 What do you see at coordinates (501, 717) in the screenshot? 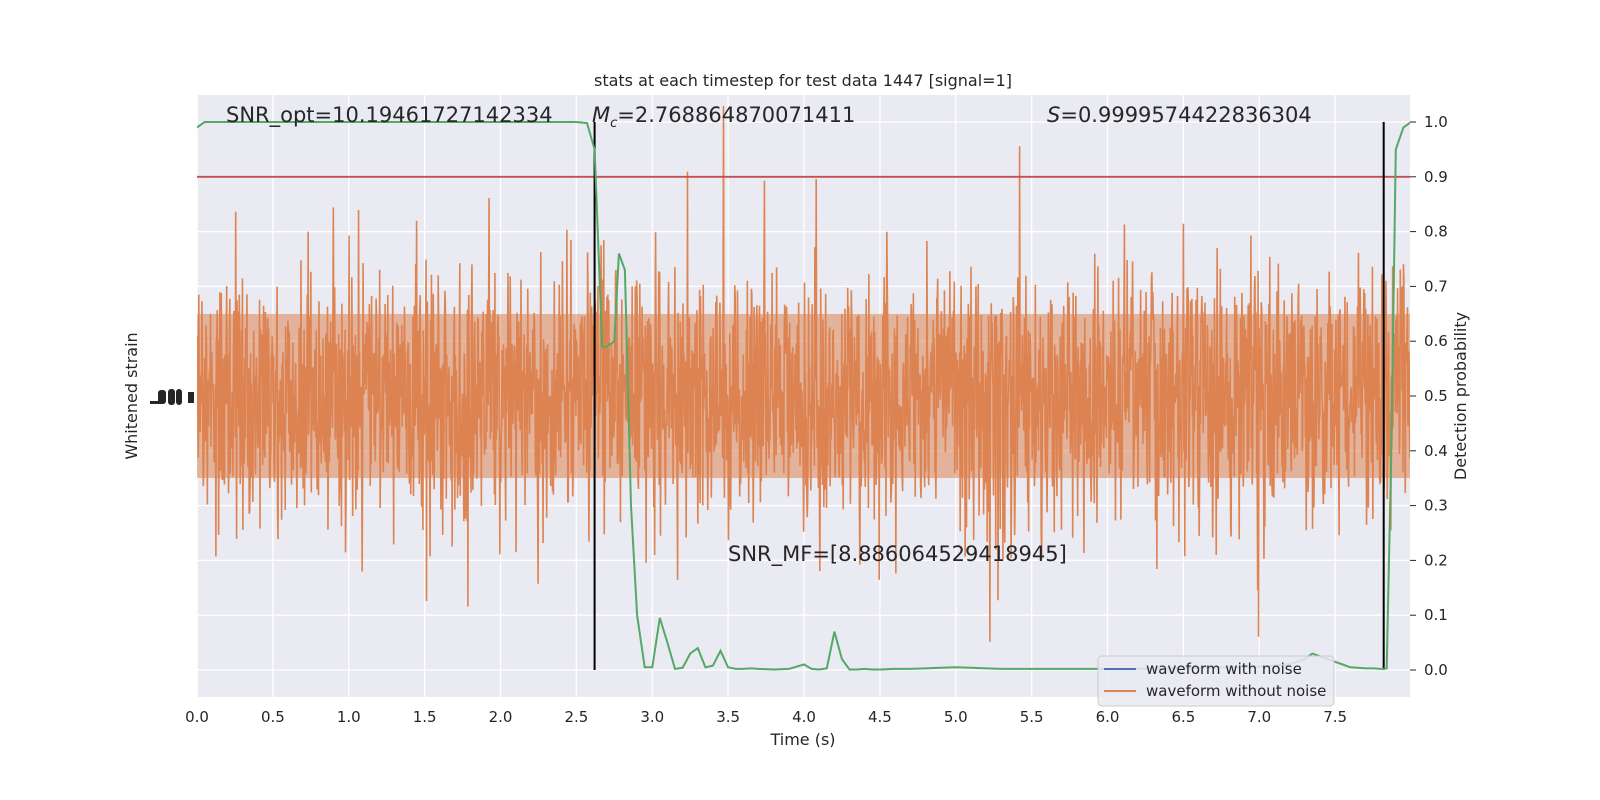
I see `x-tick-label: 2.0` at bounding box center [501, 717].